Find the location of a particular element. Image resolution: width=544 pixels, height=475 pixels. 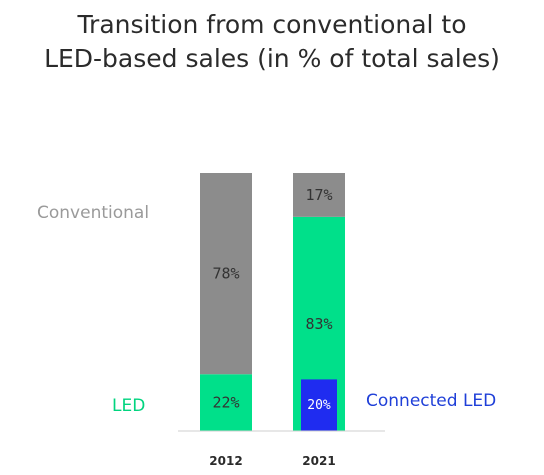

bar-conventional-2012 is located at coordinates (226, 274).